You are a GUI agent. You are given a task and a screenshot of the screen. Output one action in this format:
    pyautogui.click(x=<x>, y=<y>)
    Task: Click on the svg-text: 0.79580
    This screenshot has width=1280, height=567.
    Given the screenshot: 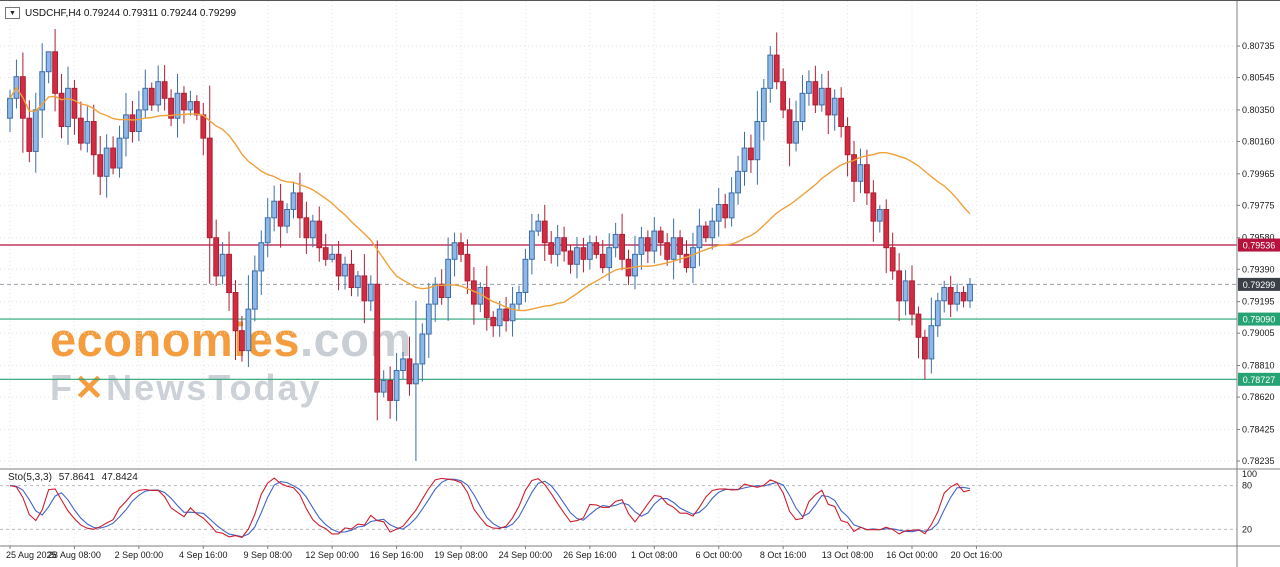 What is the action you would take?
    pyautogui.click(x=1258, y=238)
    